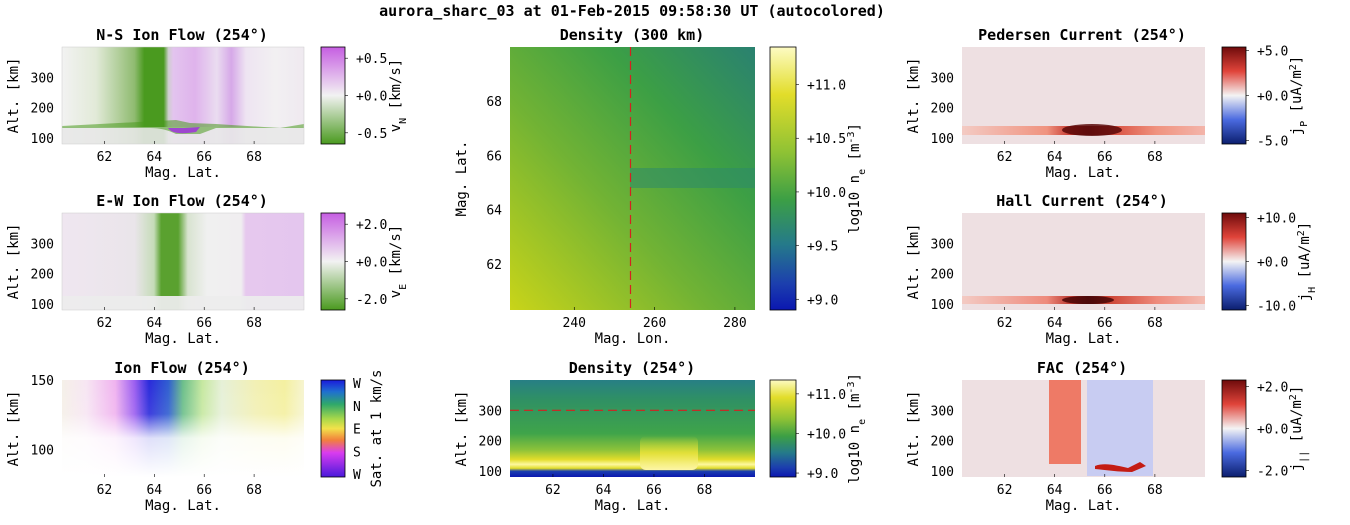 This screenshot has width=1350, height=525. Describe the element at coordinates (462, 429) in the screenshot. I see `density_alt-ylabel: Alt. [km]` at that location.